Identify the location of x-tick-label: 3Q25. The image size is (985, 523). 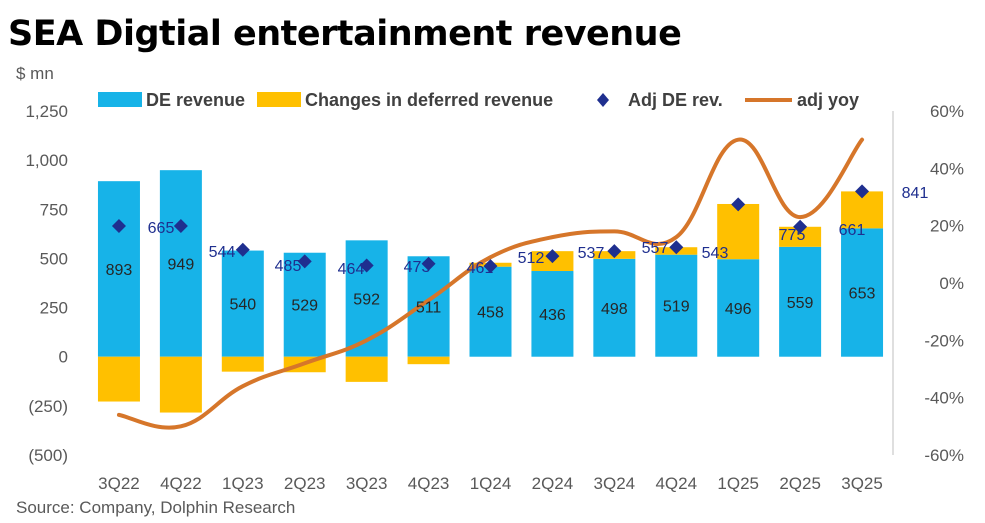
(862, 483).